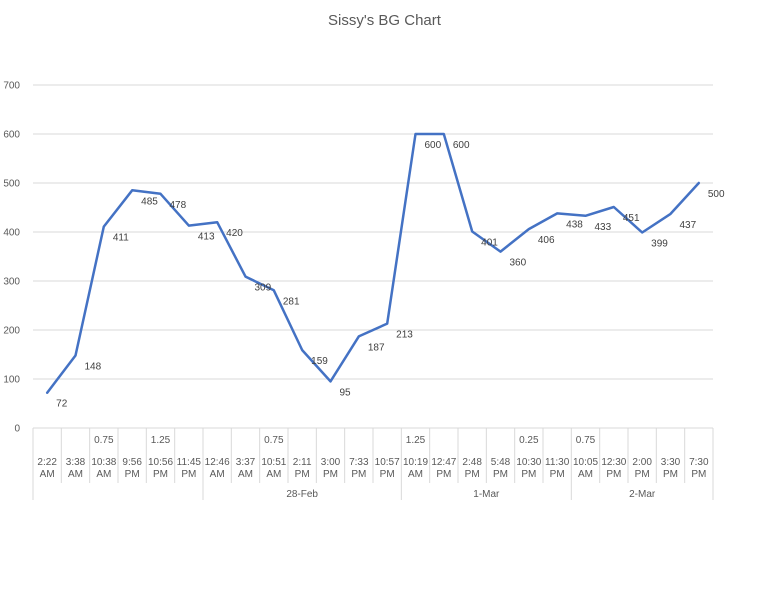  What do you see at coordinates (319, 361) in the screenshot?
I see `data-label: 159` at bounding box center [319, 361].